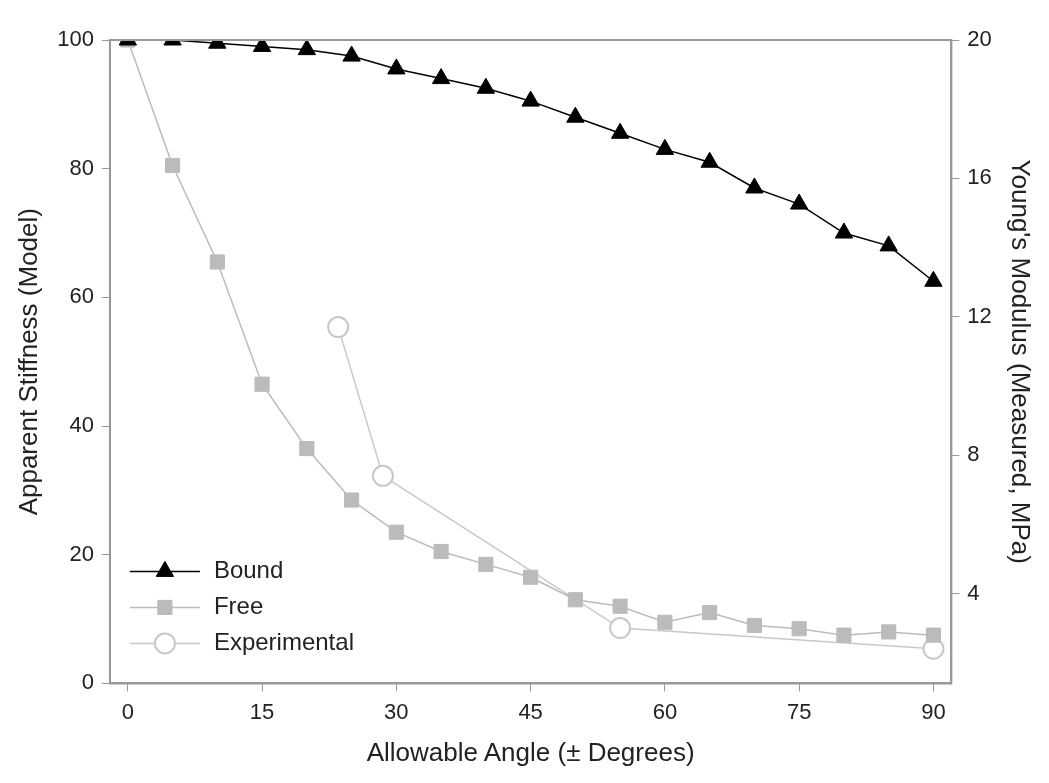 Image resolution: width=1049 pixels, height=783 pixels. What do you see at coordinates (1021, 361) in the screenshot?
I see `y2-axis-title: Young's Modulus (Measured, MPa)` at bounding box center [1021, 361].